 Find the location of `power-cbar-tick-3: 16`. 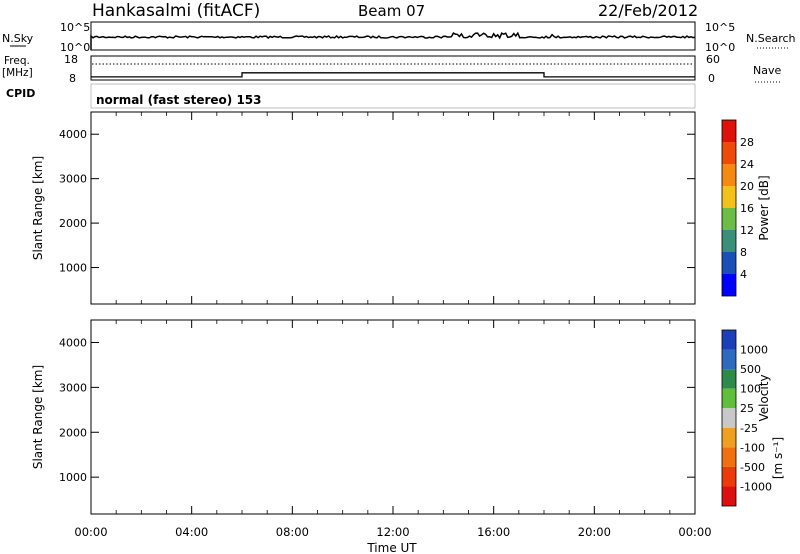

power-cbar-tick-3: 16 is located at coordinates (747, 208).